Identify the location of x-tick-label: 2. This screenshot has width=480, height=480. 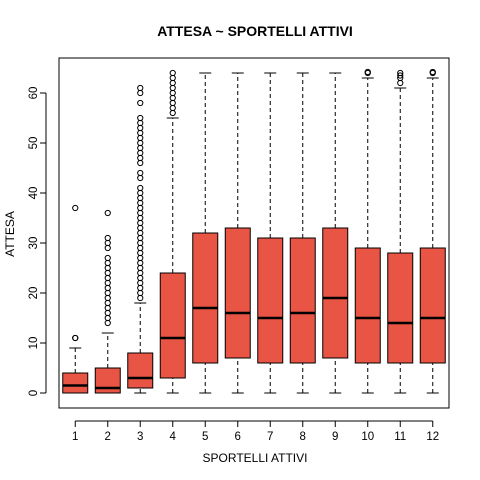
(108, 437).